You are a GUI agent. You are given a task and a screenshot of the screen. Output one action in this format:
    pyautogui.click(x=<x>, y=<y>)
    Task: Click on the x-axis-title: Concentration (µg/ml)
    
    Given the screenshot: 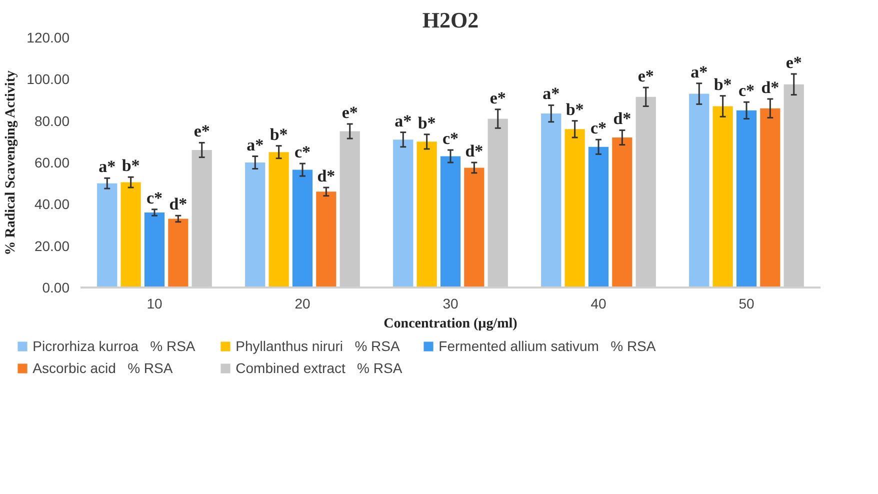 What is the action you would take?
    pyautogui.click(x=451, y=324)
    